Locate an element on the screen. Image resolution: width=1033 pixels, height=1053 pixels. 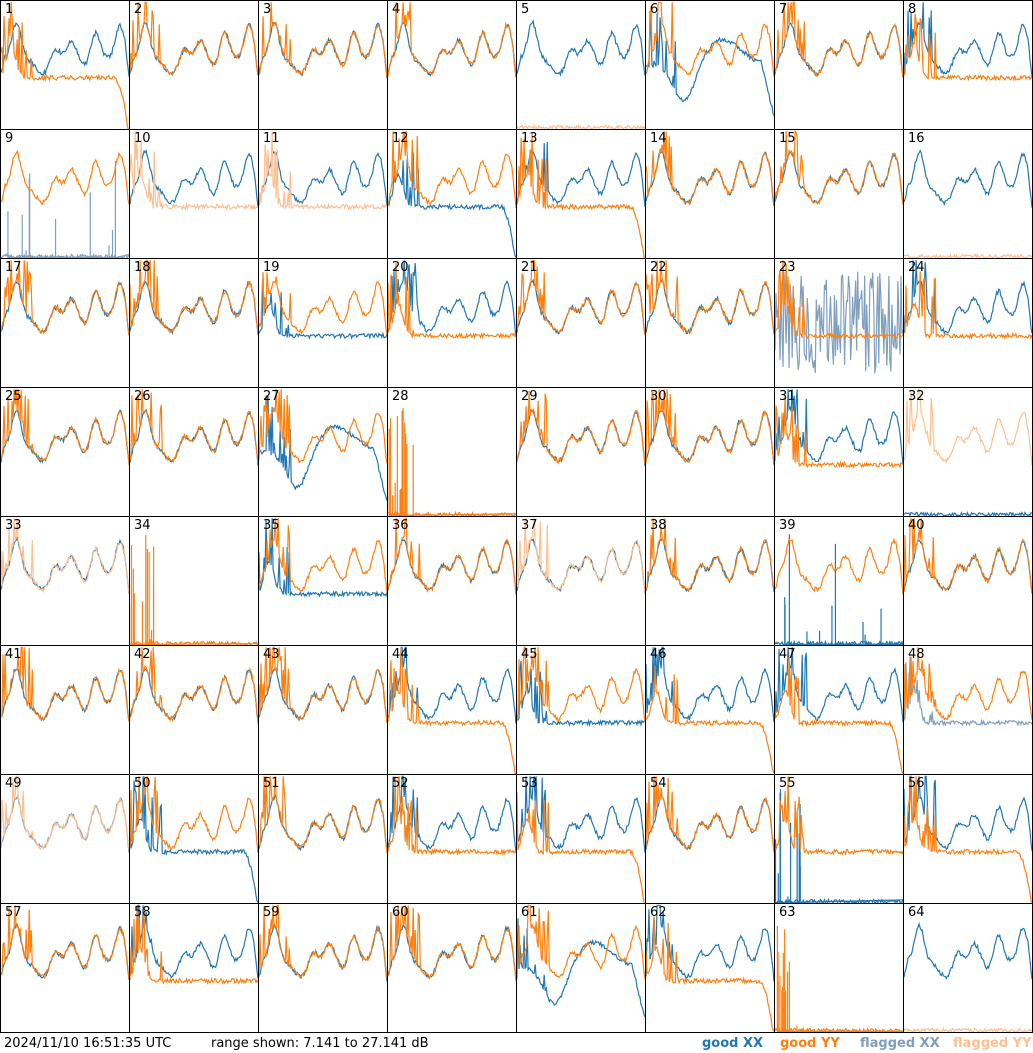
panel-label: 16 is located at coordinates (916, 138).